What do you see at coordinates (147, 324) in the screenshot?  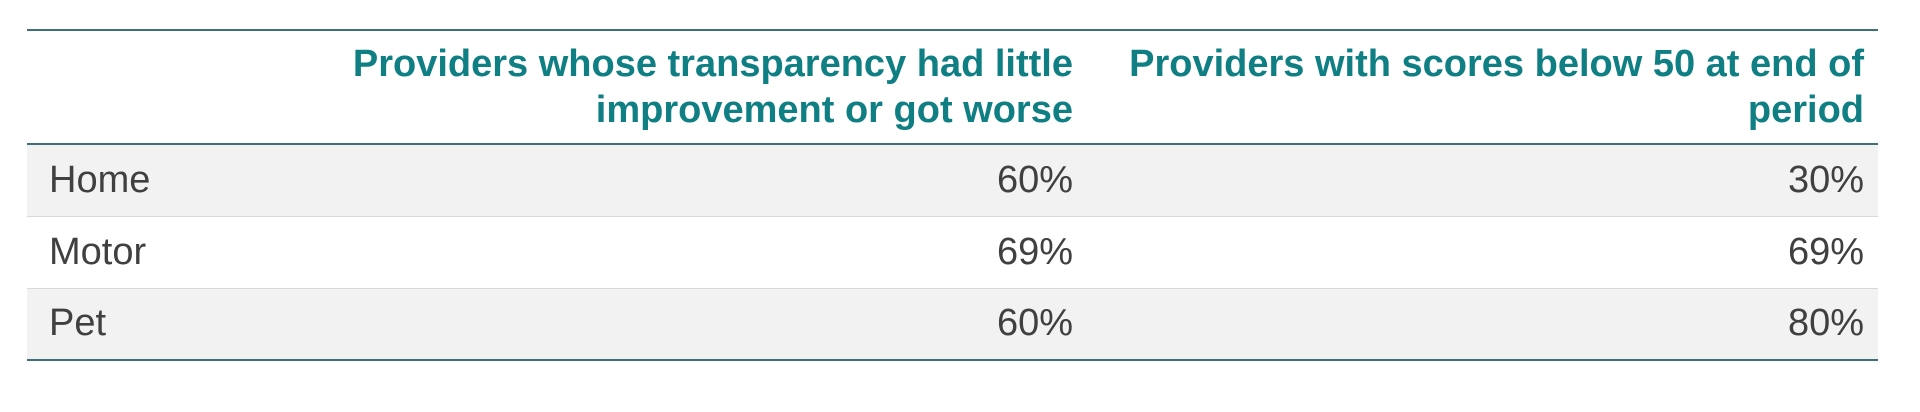 I see `row-label: Pet` at bounding box center [147, 324].